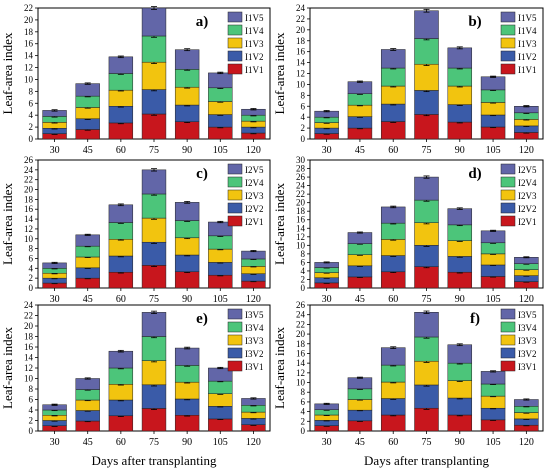  Describe the element at coordinates (279, 224) in the screenshot. I see `y-axis-title: Leaf-area index` at that location.